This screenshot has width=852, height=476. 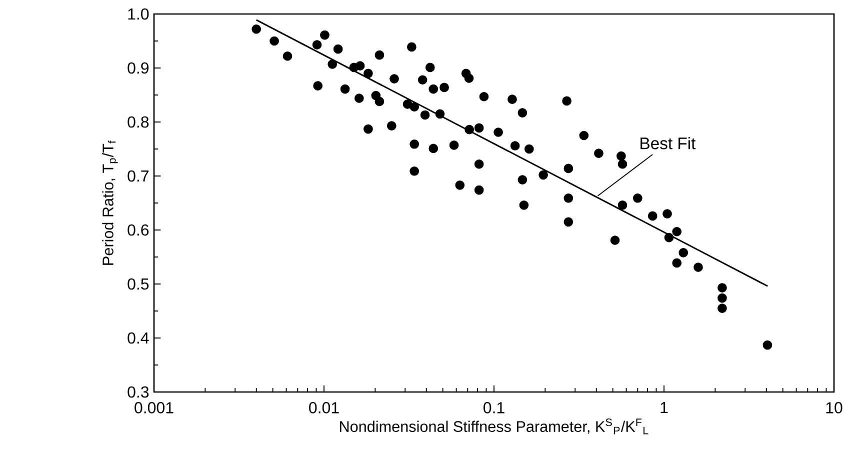 I want to click on y-tick-label: 0.8, so click(x=138, y=122).